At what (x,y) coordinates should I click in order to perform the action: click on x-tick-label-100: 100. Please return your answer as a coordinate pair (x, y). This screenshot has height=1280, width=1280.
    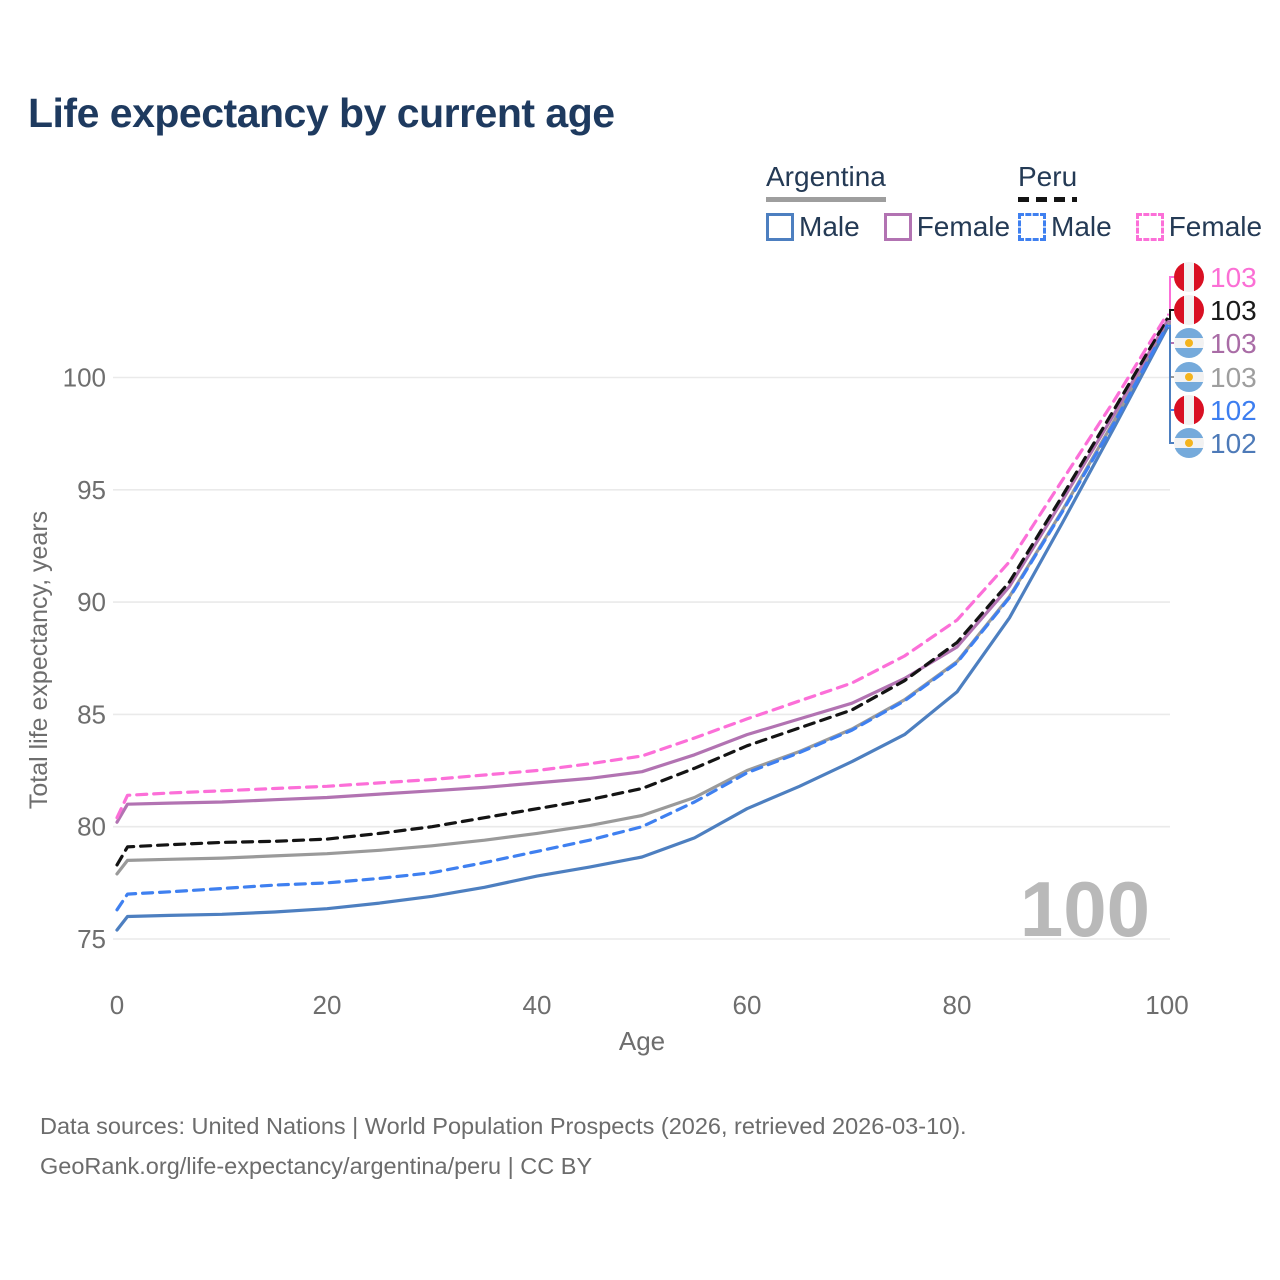
    Looking at the image, I should click on (1166, 1005).